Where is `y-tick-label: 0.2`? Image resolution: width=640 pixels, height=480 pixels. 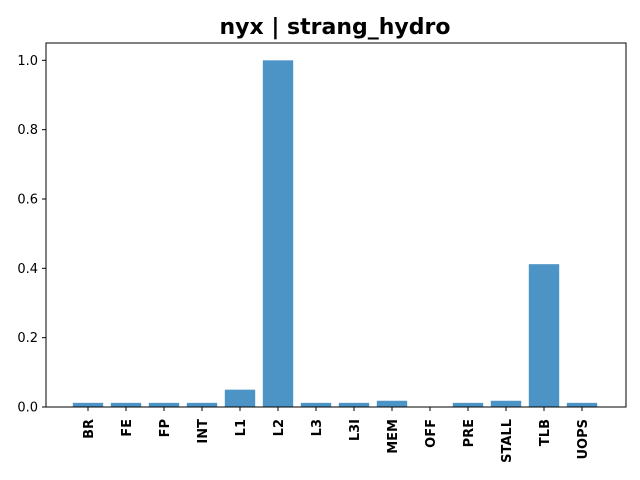 y-tick-label: 0.2 is located at coordinates (27, 338).